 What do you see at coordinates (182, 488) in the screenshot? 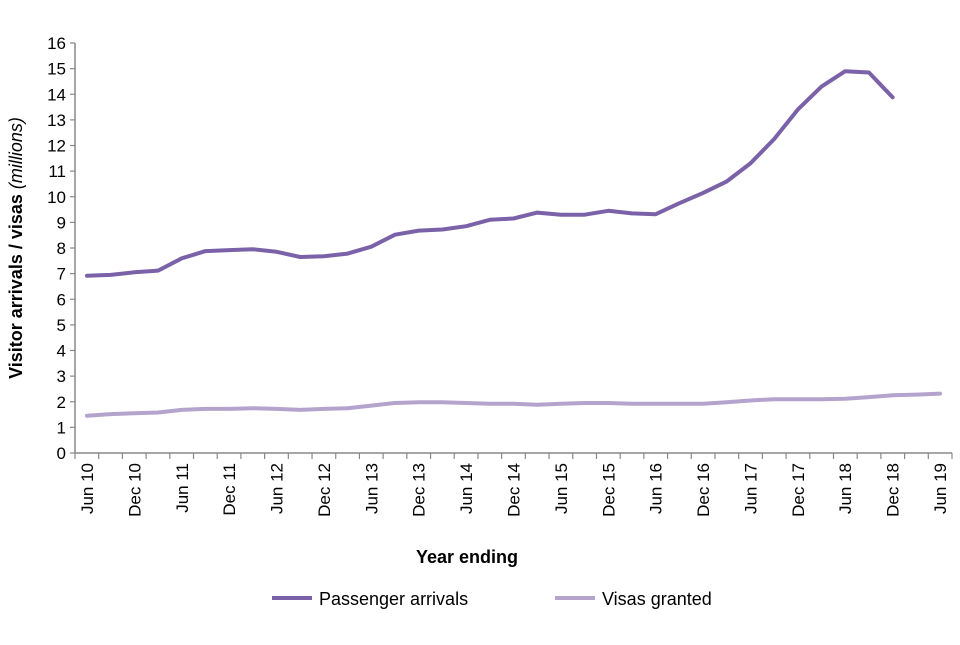
I see `x-tick-label: Jun 11` at bounding box center [182, 488].